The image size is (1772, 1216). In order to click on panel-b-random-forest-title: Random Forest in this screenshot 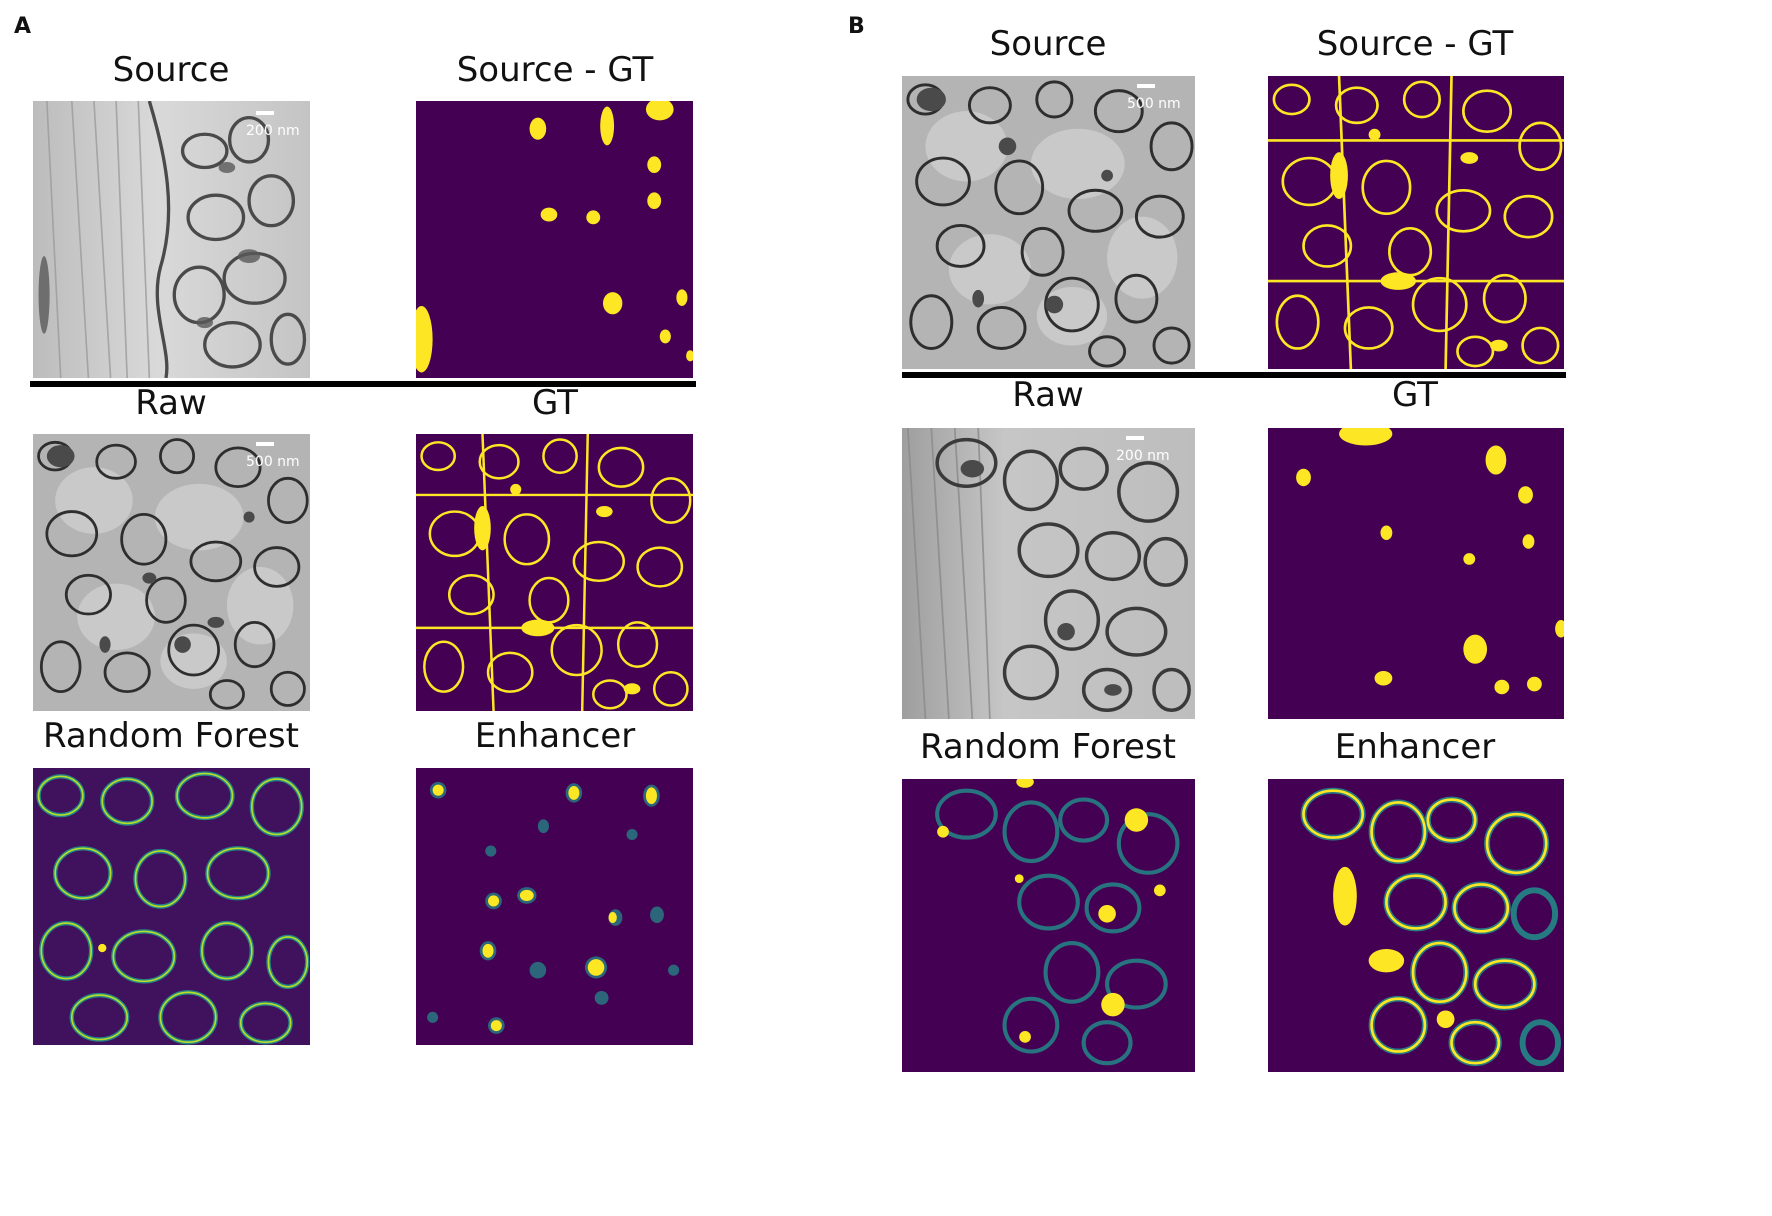, I will do `click(1048, 747)`.